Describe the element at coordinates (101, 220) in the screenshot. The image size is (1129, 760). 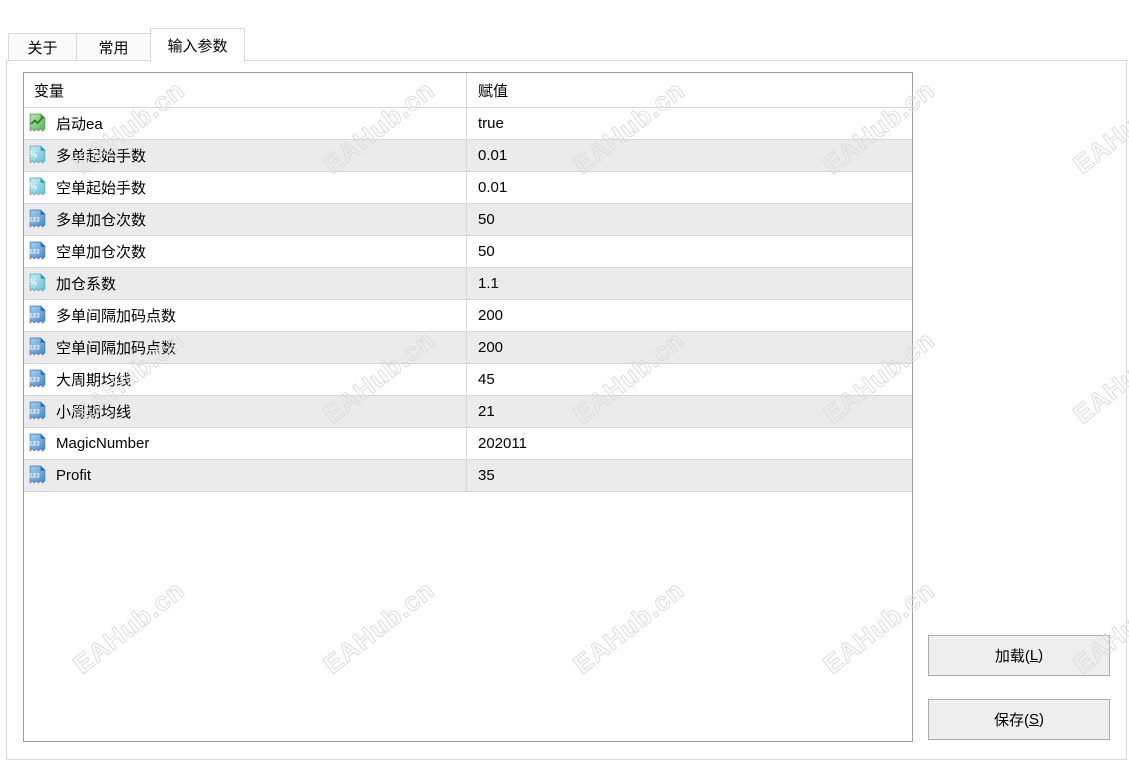
I see `parameter-name: 多单加仓次数` at that location.